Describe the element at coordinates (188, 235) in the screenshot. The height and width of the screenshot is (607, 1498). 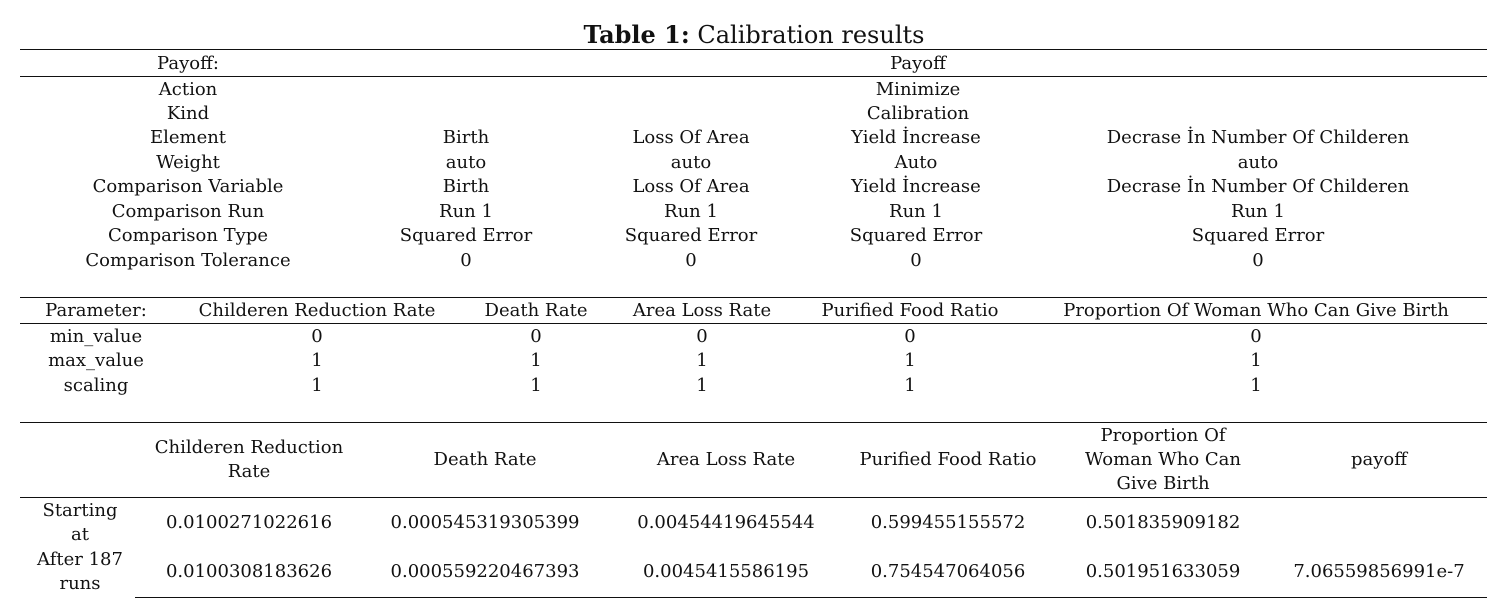
I see `row-label: Comparison Type` at that location.